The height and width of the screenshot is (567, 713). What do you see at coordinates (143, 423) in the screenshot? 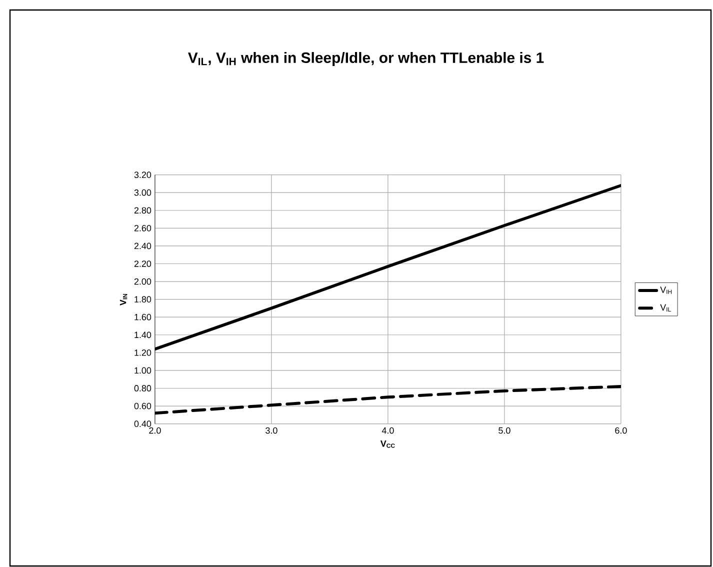
I see `y-tick-label: 0.40` at bounding box center [143, 423].